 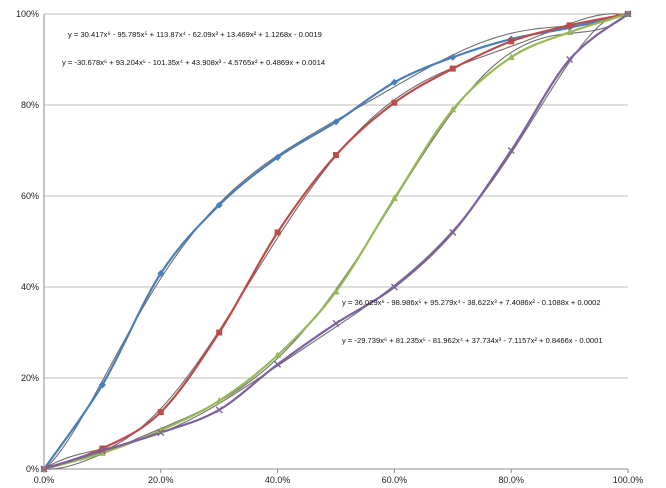 What do you see at coordinates (30, 378) in the screenshot?
I see `y-tick-label: 20%` at bounding box center [30, 378].